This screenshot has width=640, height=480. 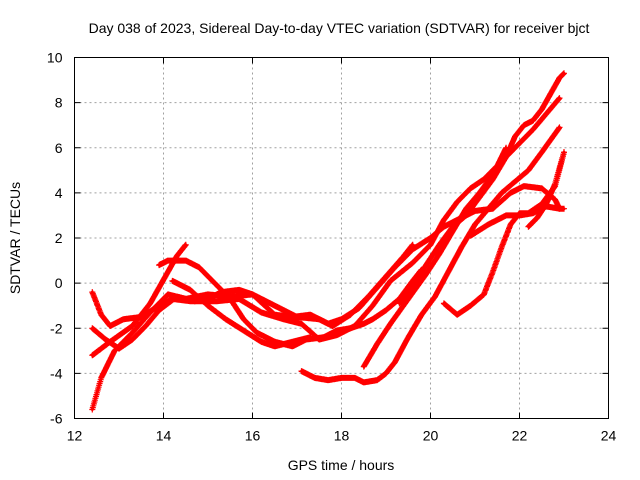 I want to click on x-tick-label: 22, so click(x=520, y=436).